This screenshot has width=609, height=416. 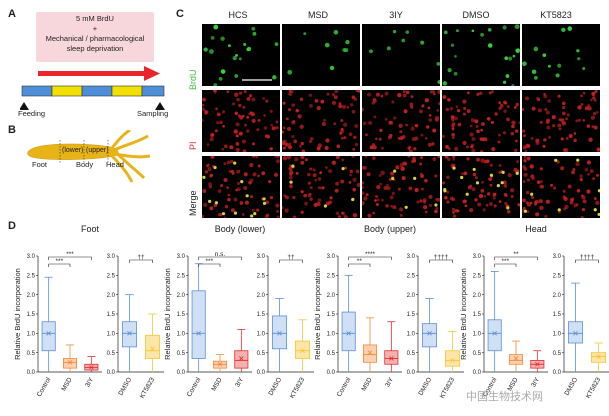 I want to click on micrograph-merge-3iy, so click(x=401, y=187).